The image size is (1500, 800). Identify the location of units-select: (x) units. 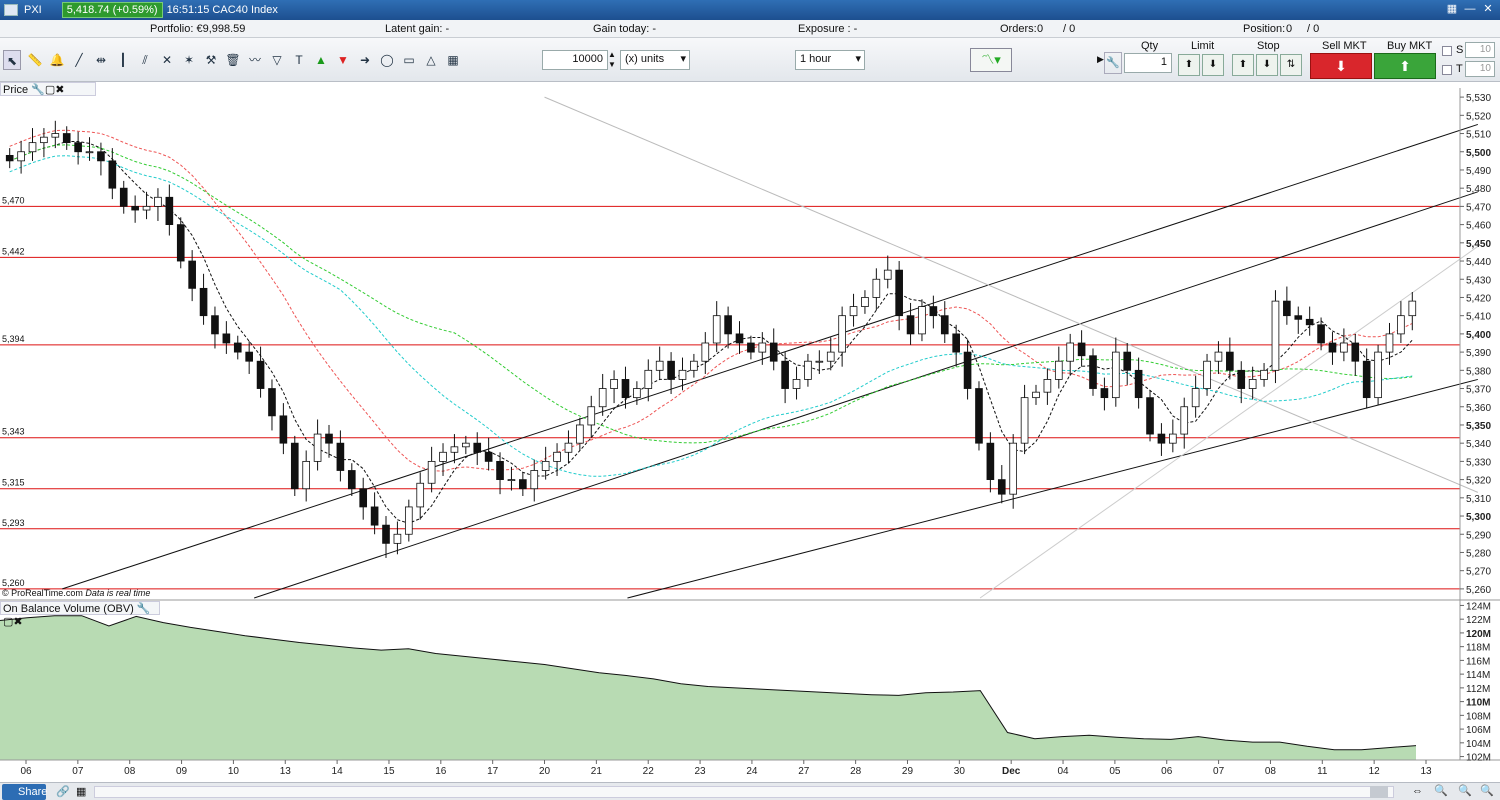
(655, 60).